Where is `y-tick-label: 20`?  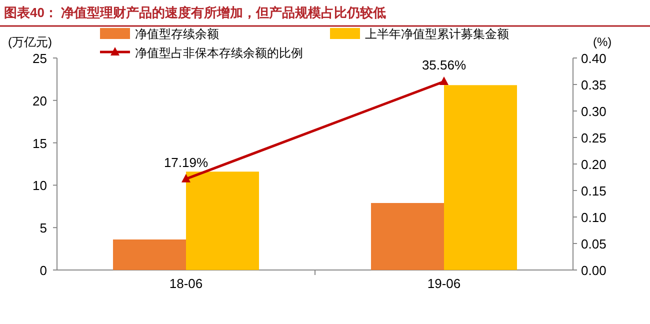
y-tick-label: 20 is located at coordinates (39, 100).